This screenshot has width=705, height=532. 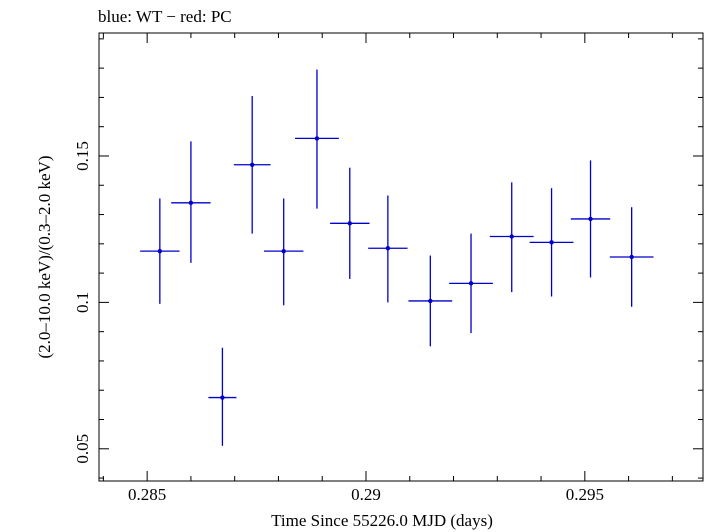 I want to click on x-tick-label: 0.295, so click(x=585, y=494).